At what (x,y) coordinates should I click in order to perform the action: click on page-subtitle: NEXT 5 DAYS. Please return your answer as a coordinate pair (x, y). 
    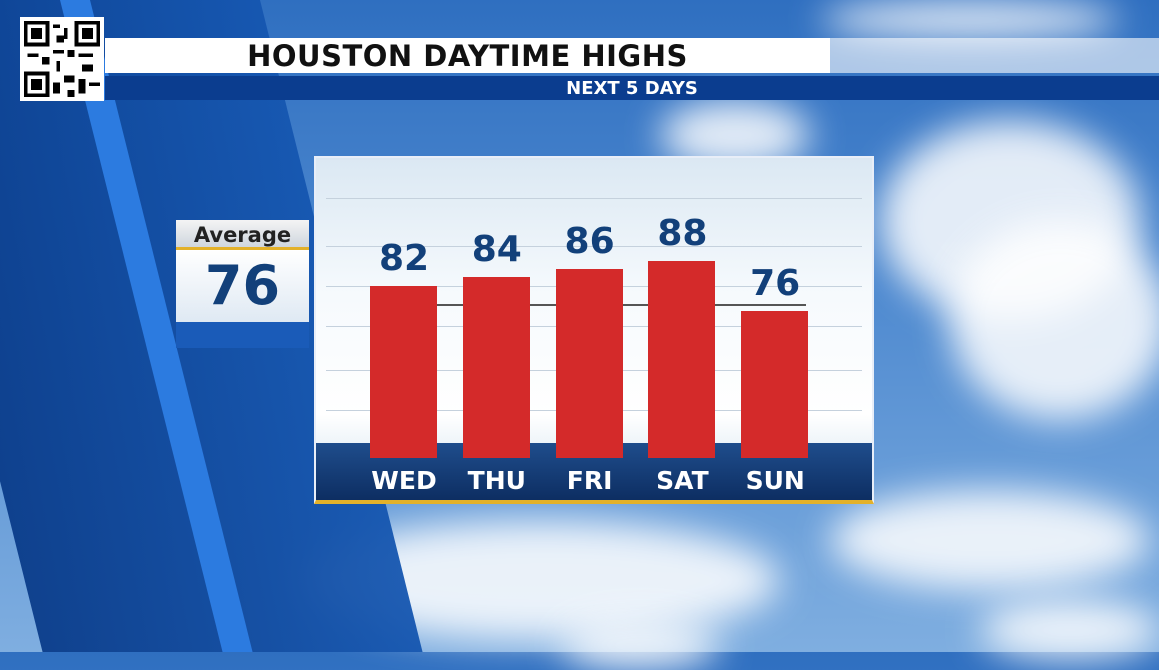
    Looking at the image, I should click on (632, 88).